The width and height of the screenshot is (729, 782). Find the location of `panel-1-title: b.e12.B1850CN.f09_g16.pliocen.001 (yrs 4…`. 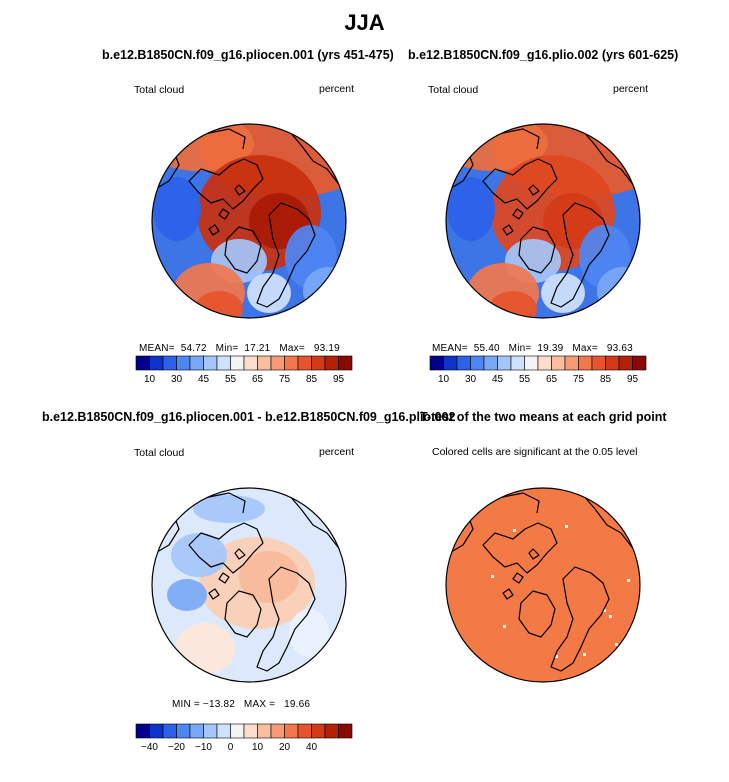

panel-1-title: b.e12.B1850CN.f09_g16.pliocen.001 (yrs 4… is located at coordinates (248, 55).